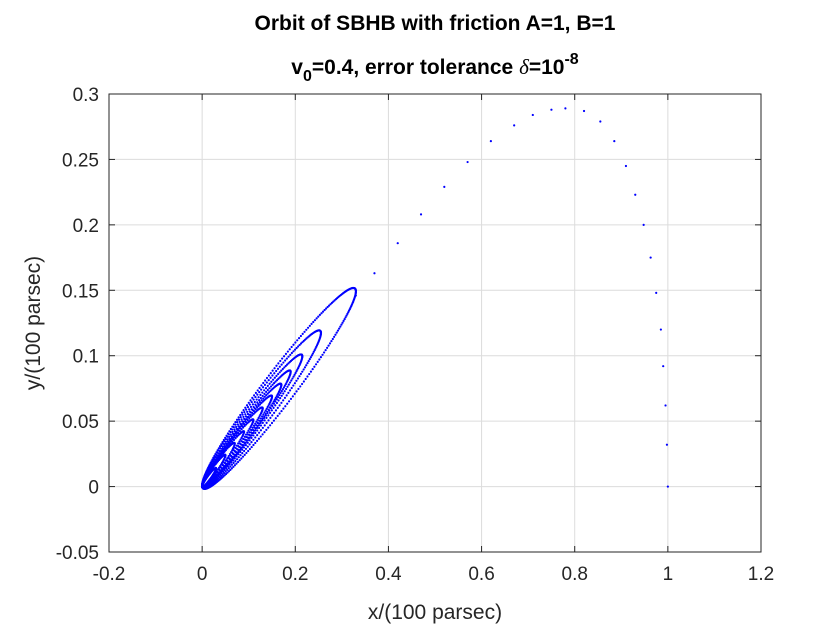  Describe the element at coordinates (33, 323) in the screenshot. I see `y-axis-label: y/(100 parsec)` at that location.